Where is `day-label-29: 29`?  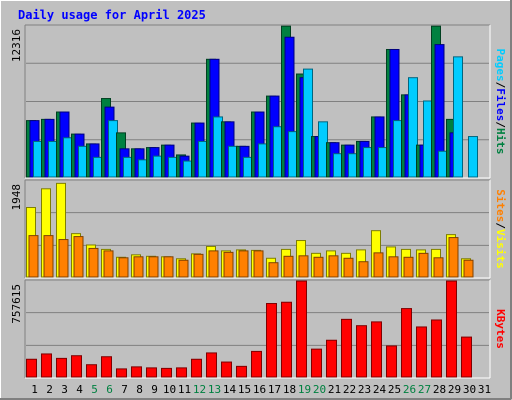
day-label-29: 29 is located at coordinates (454, 389).